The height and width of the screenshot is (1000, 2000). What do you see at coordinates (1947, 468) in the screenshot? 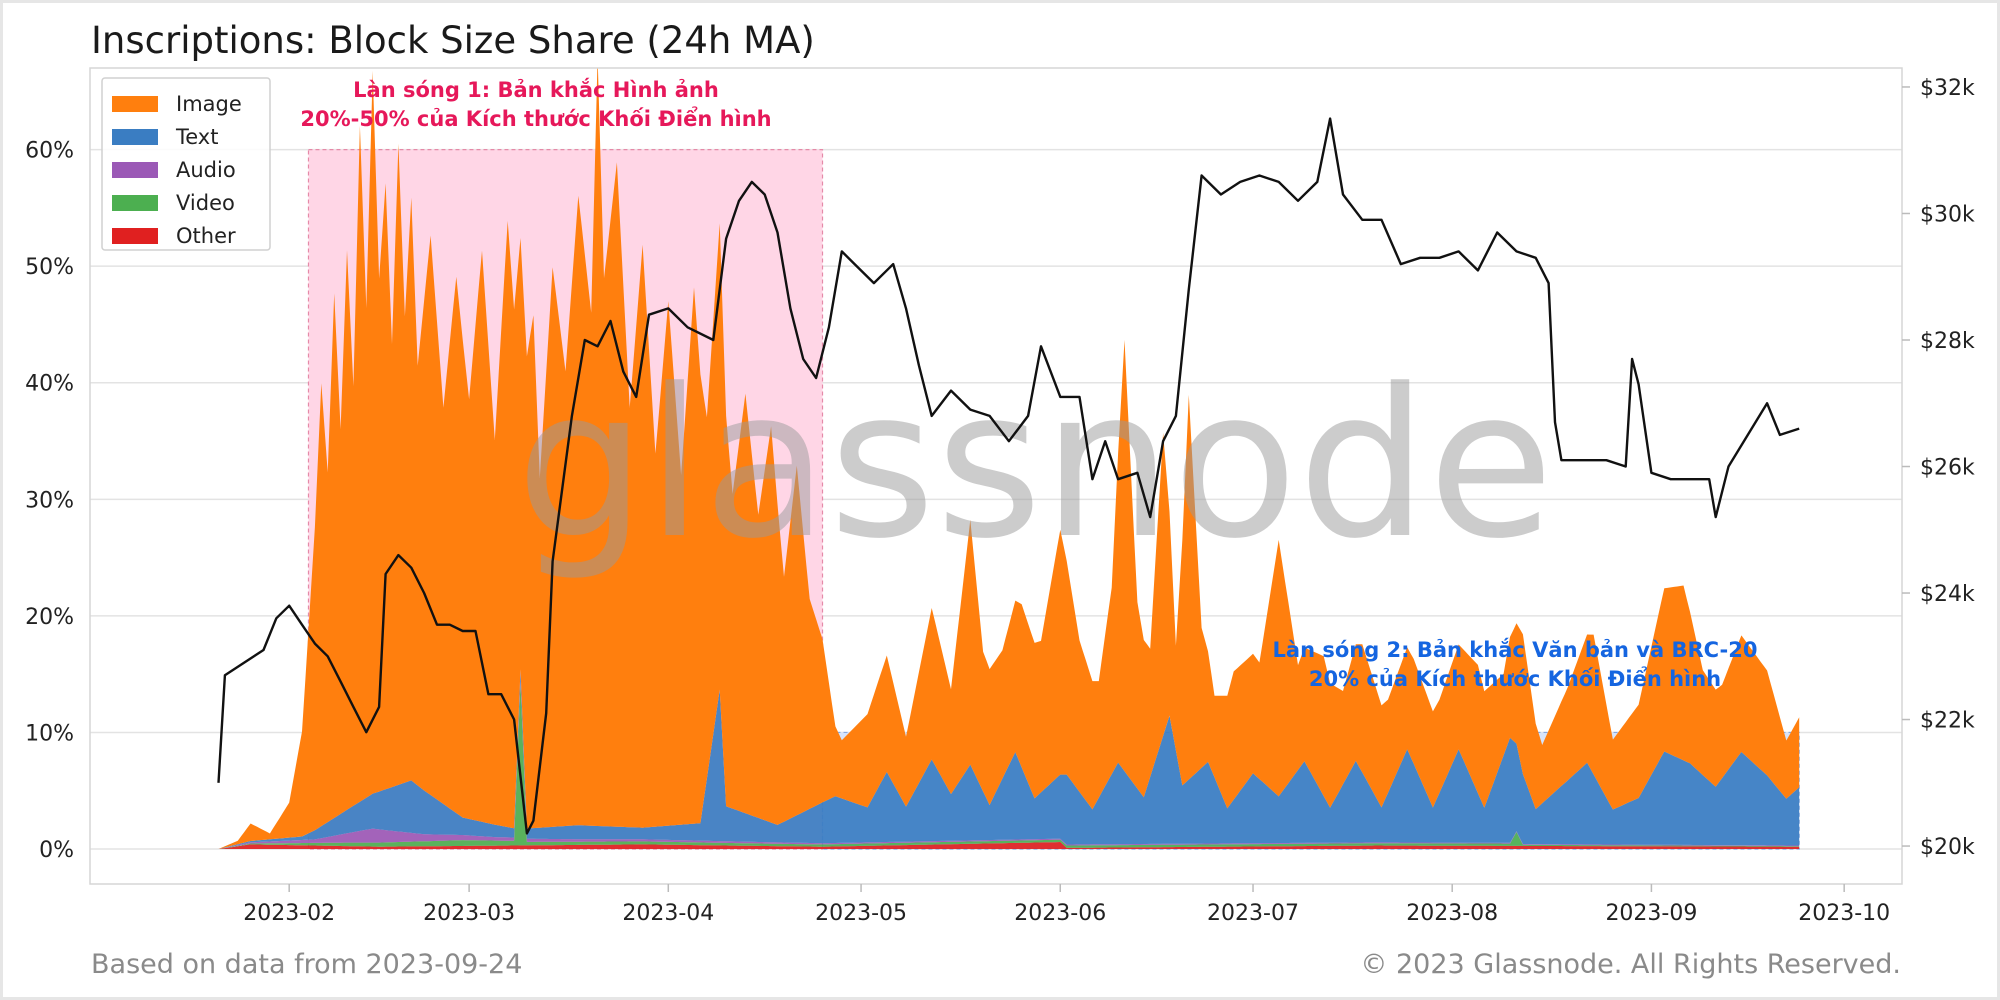
I see `y-right-tick-label: $26k` at bounding box center [1947, 468].